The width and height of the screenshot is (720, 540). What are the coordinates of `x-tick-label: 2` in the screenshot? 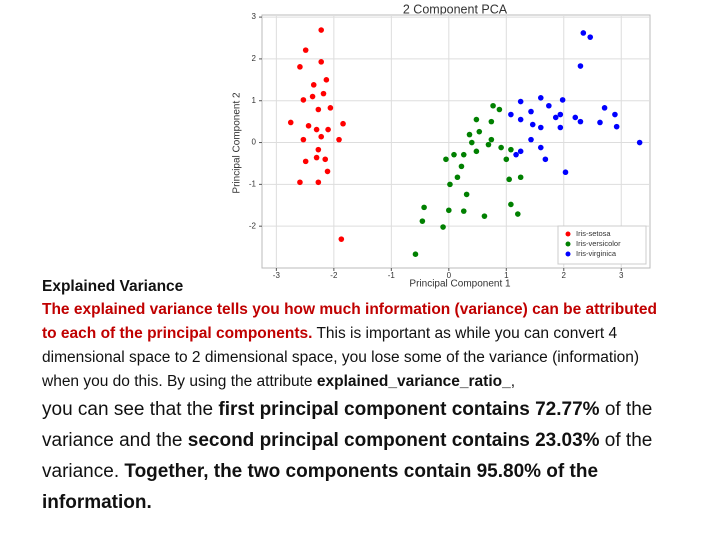 It's located at (564, 275).